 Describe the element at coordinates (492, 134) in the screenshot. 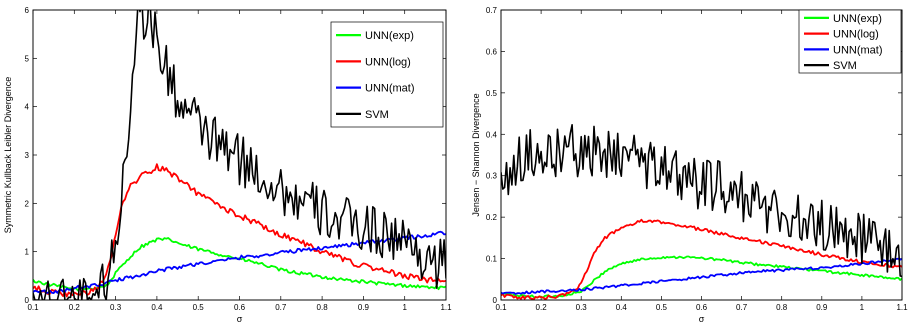

I see `y-tick-label: 0.4` at that location.